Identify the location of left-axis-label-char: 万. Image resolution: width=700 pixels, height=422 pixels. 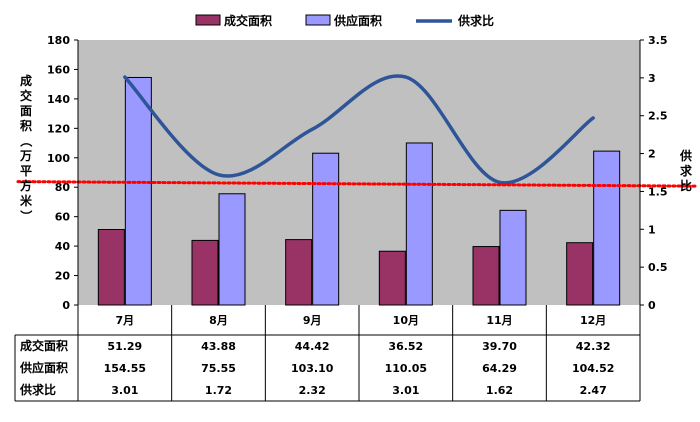
(25, 156).